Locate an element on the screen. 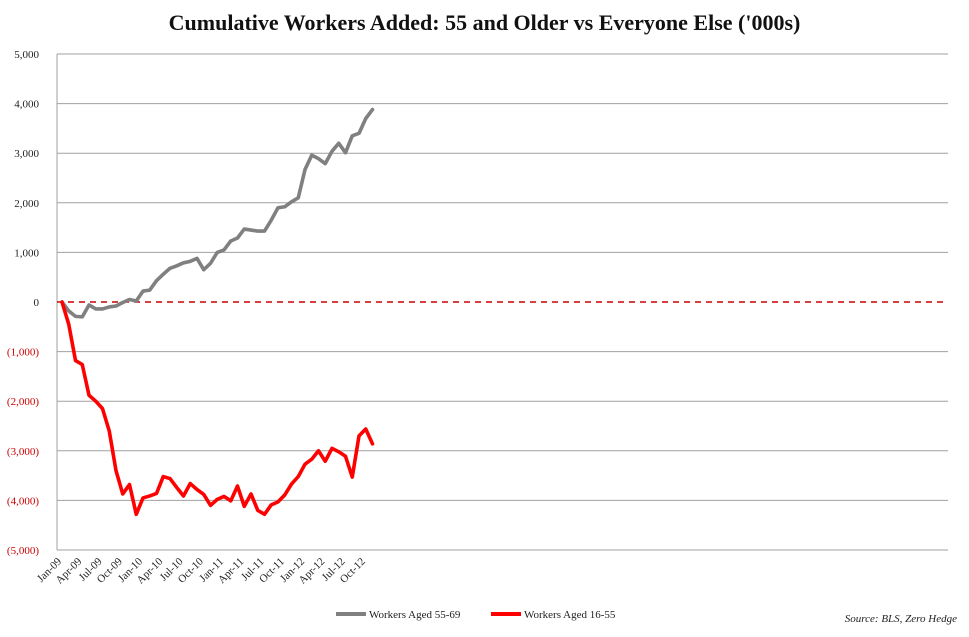 The width and height of the screenshot is (969, 637). legend-label: Workers Aged 16-55 is located at coordinates (570, 615).